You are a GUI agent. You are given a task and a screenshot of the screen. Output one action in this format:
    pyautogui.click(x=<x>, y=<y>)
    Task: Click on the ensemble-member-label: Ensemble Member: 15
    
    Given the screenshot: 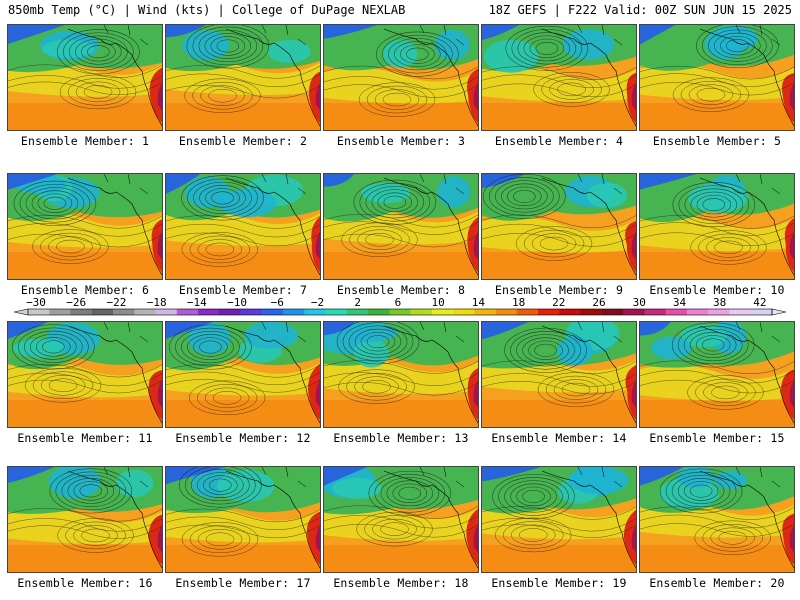 What is the action you would take?
    pyautogui.click(x=717, y=438)
    